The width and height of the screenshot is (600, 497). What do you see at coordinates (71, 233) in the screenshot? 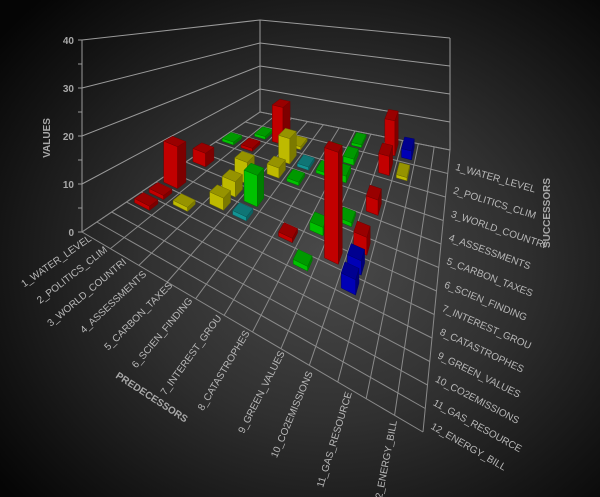
I see `z-tick-label: 0` at bounding box center [71, 233].